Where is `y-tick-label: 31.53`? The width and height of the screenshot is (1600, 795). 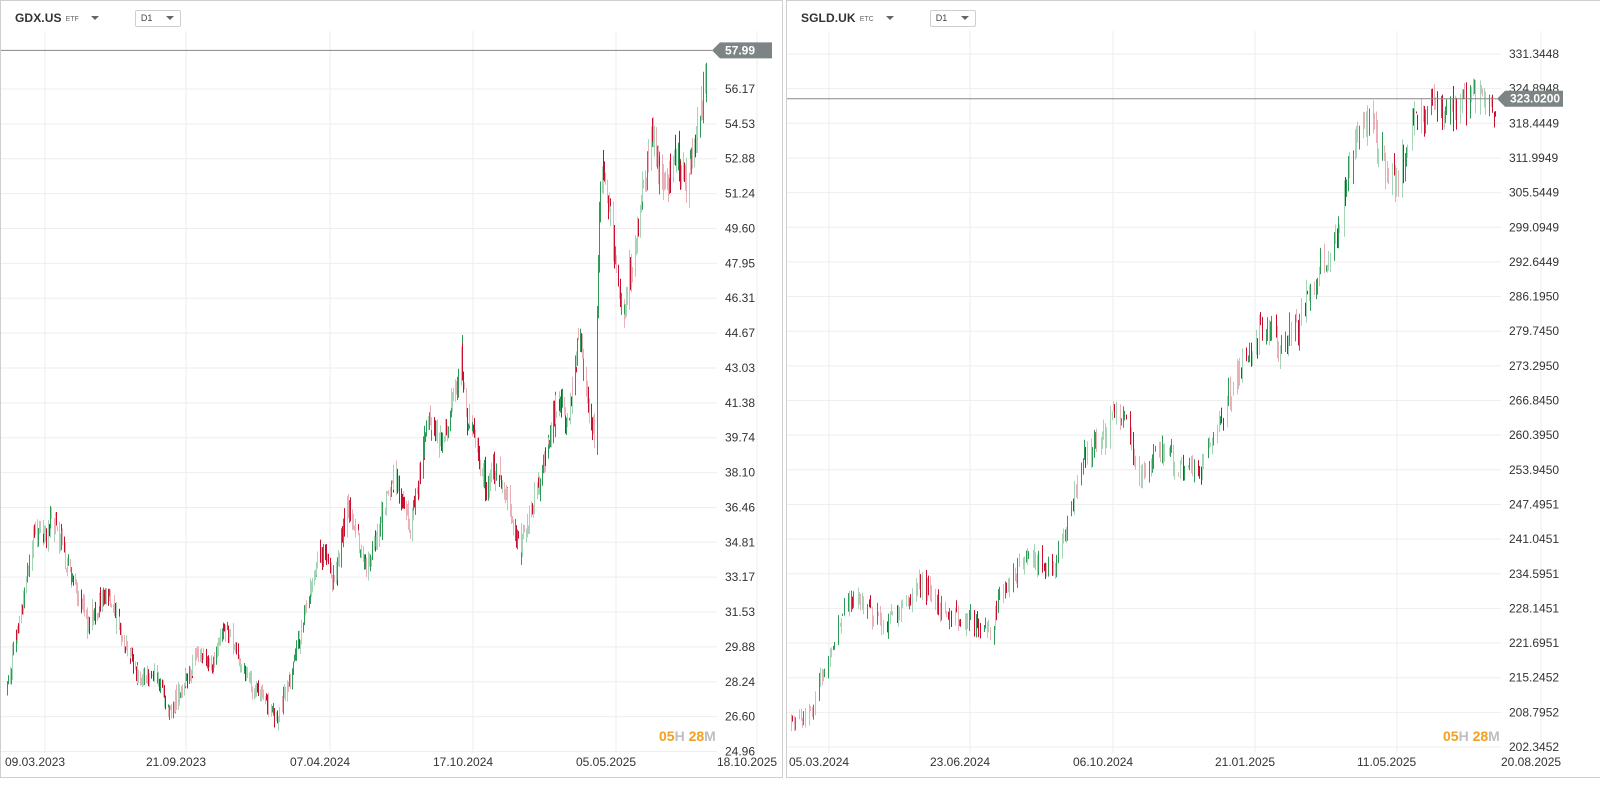
y-tick-label: 31.53 is located at coordinates (740, 612).